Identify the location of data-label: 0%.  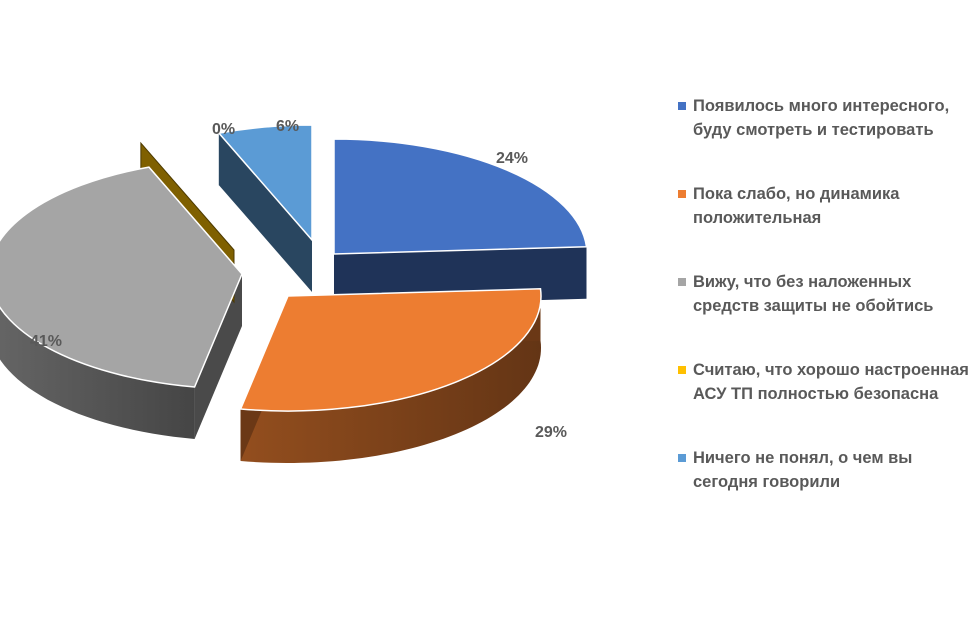
(223, 129).